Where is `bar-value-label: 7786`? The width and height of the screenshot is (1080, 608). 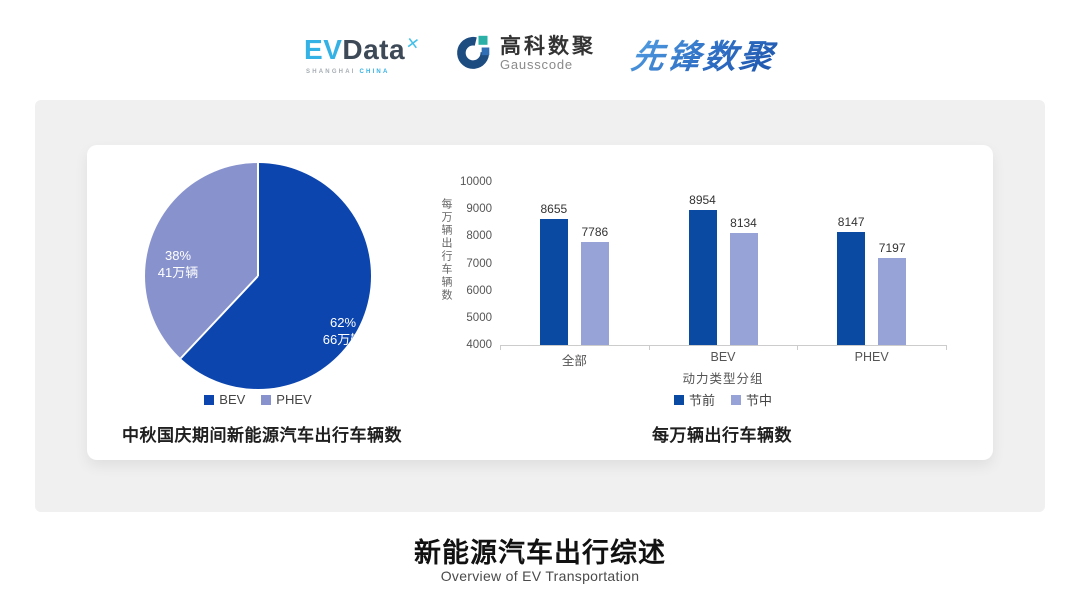
bar-value-label: 7786 is located at coordinates (595, 232).